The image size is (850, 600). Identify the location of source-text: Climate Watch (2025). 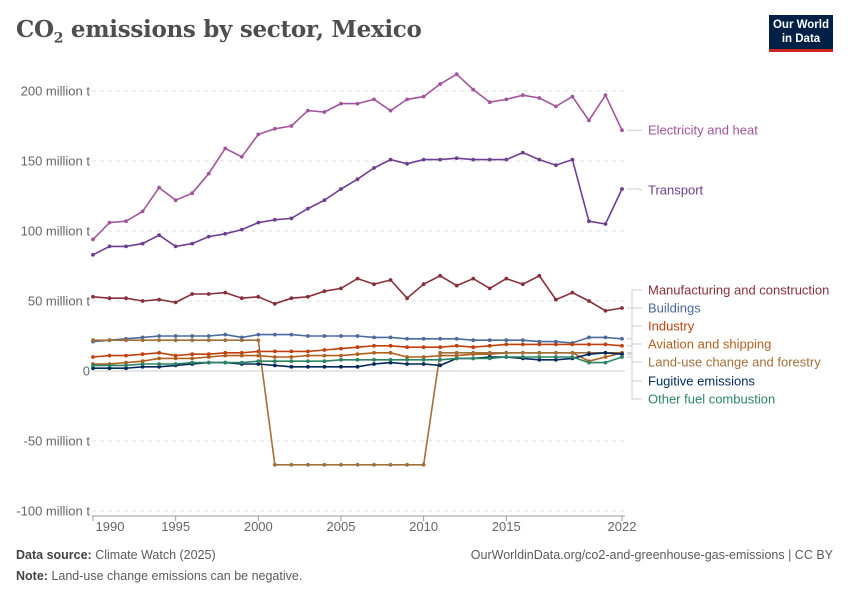
(155, 555).